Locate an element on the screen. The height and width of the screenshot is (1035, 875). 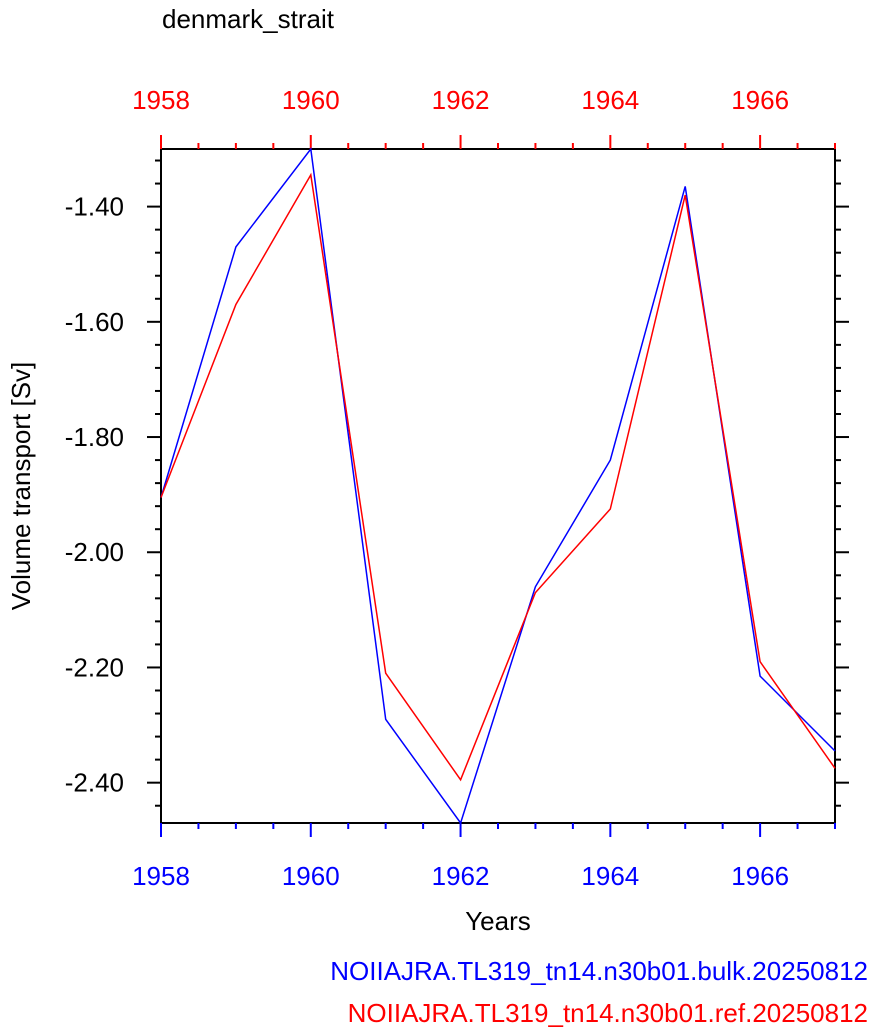
x-tick-label-bottom: 1964 is located at coordinates (610, 876).